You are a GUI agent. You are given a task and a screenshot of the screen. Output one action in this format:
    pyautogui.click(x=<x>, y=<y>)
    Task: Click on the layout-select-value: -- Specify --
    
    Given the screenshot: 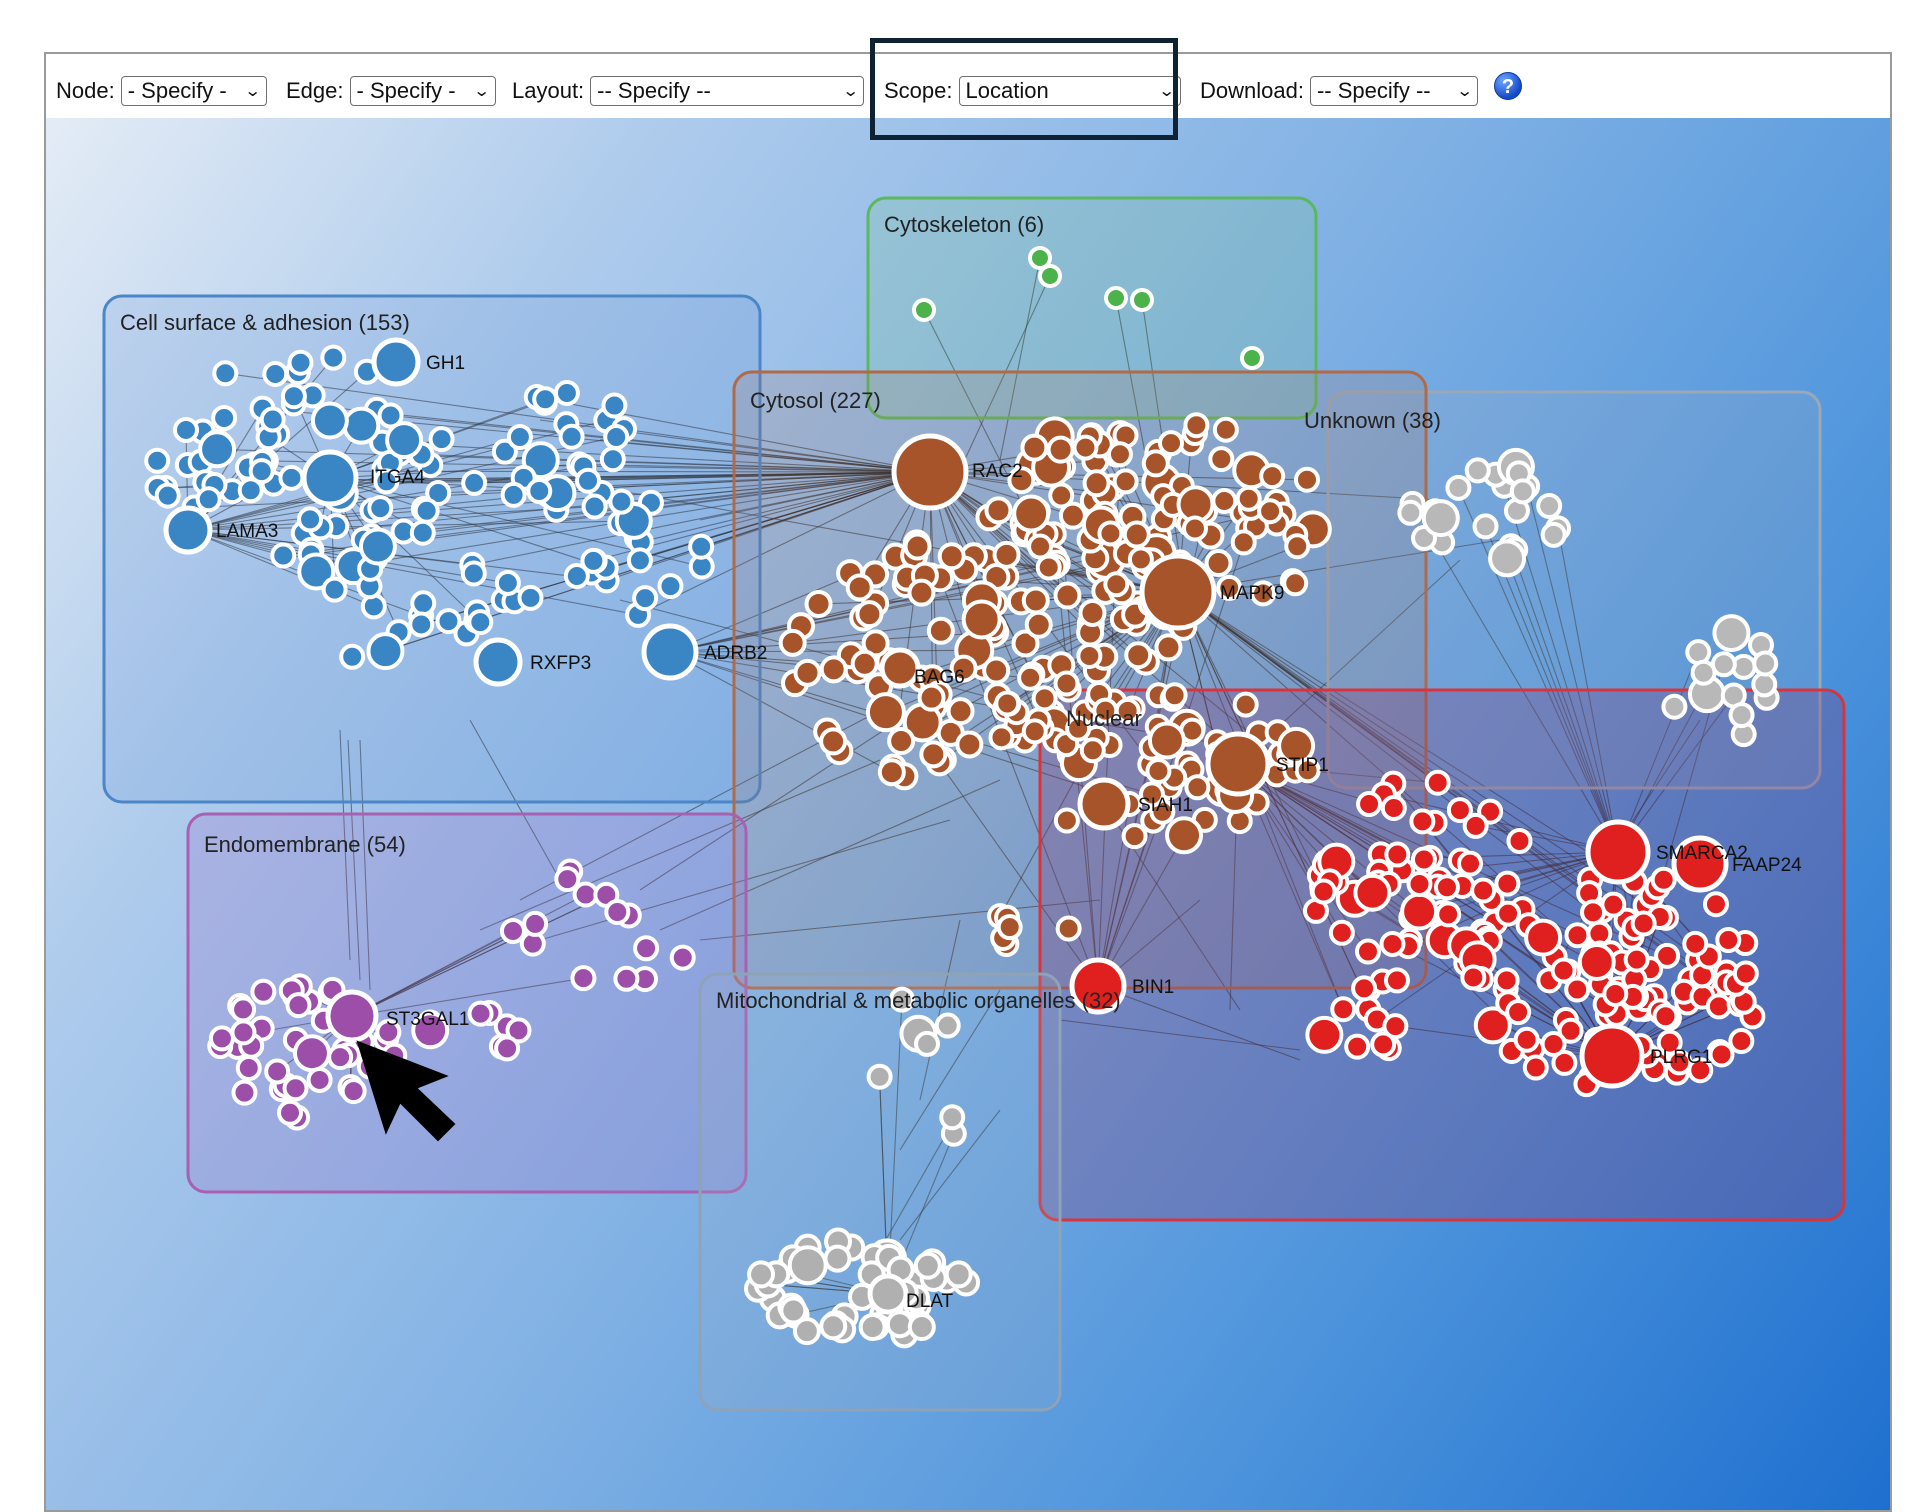 What is the action you would take?
    pyautogui.click(x=654, y=91)
    